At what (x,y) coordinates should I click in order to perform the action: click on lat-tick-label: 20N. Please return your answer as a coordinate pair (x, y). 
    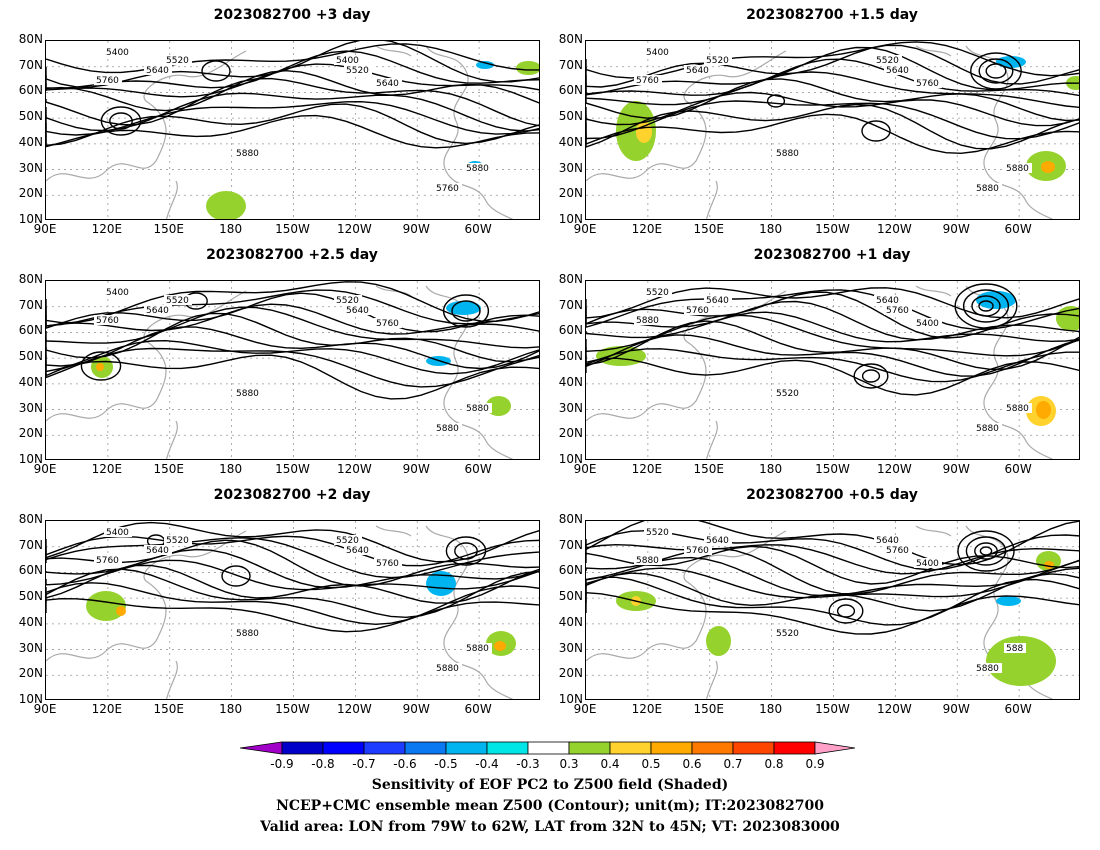
    Looking at the image, I should click on (30, 193).